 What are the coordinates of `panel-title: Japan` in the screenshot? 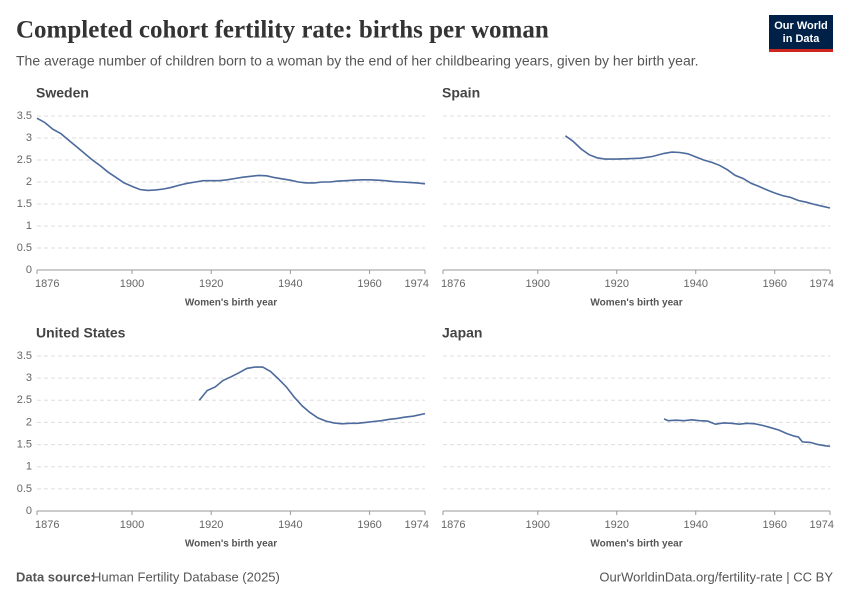 It's located at (462, 333).